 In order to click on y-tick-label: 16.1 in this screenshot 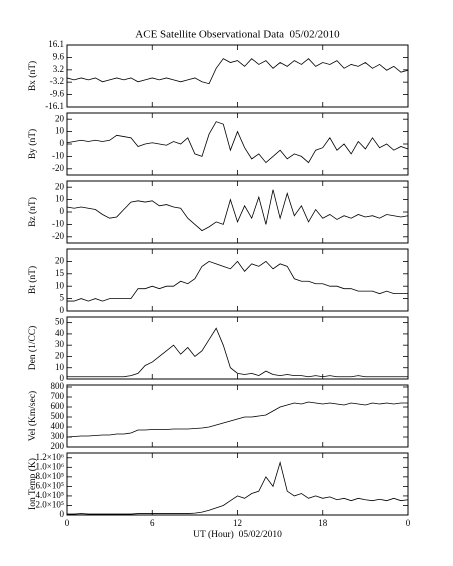, I will do `click(56, 44)`.